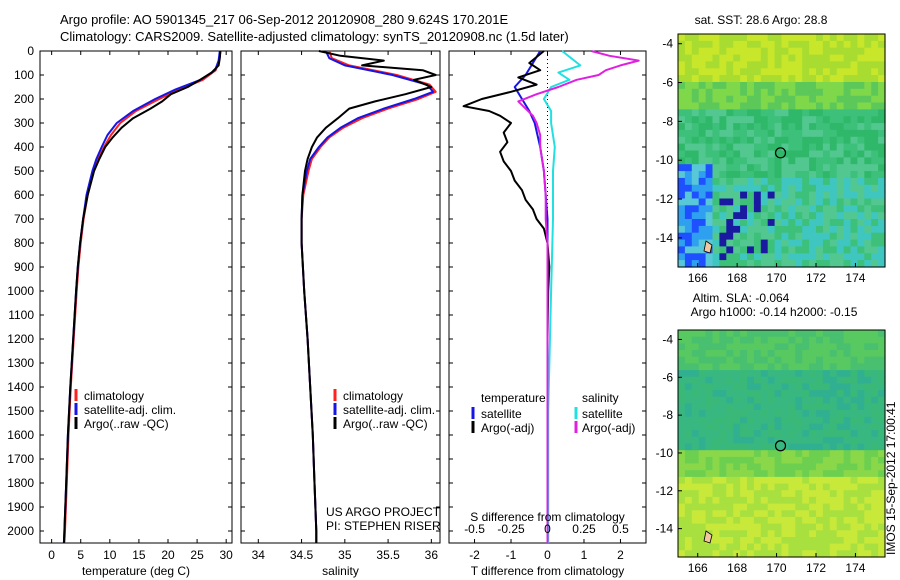 The height and width of the screenshot is (580, 900). What do you see at coordinates (513, 398) in the screenshot?
I see `legend-title: temperature` at bounding box center [513, 398].